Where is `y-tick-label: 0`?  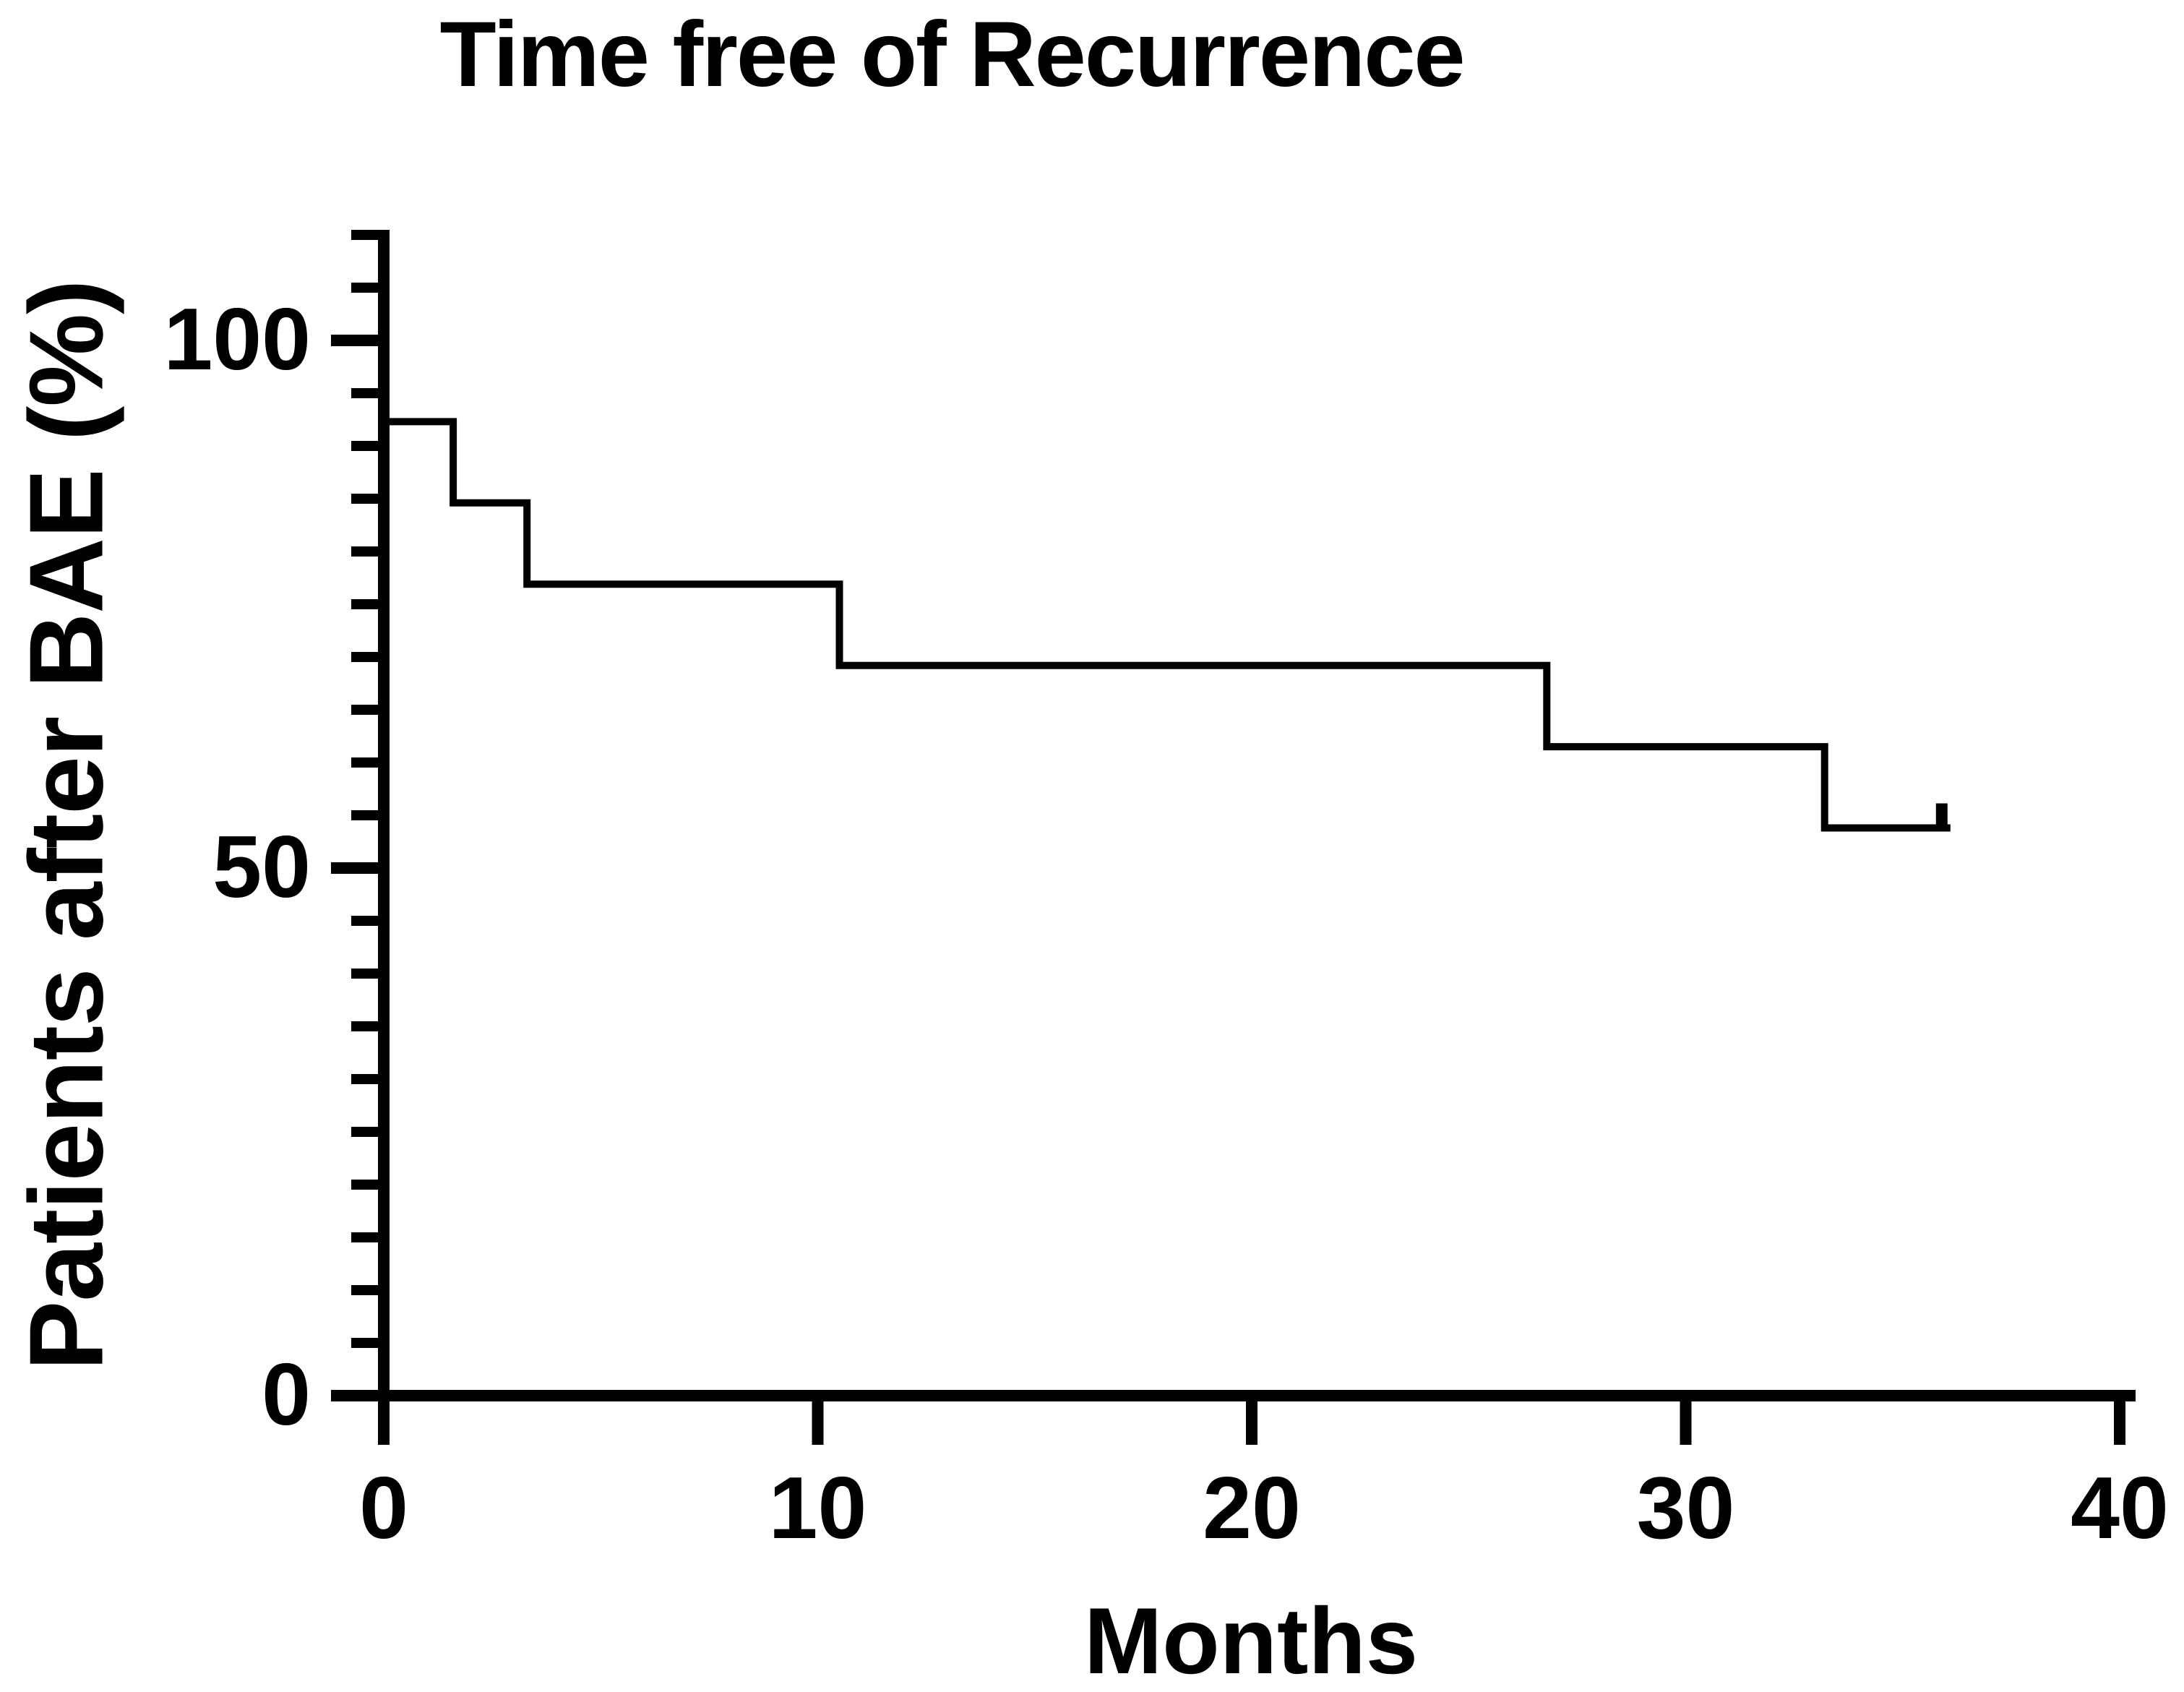 y-tick-label: 0 is located at coordinates (286, 1394).